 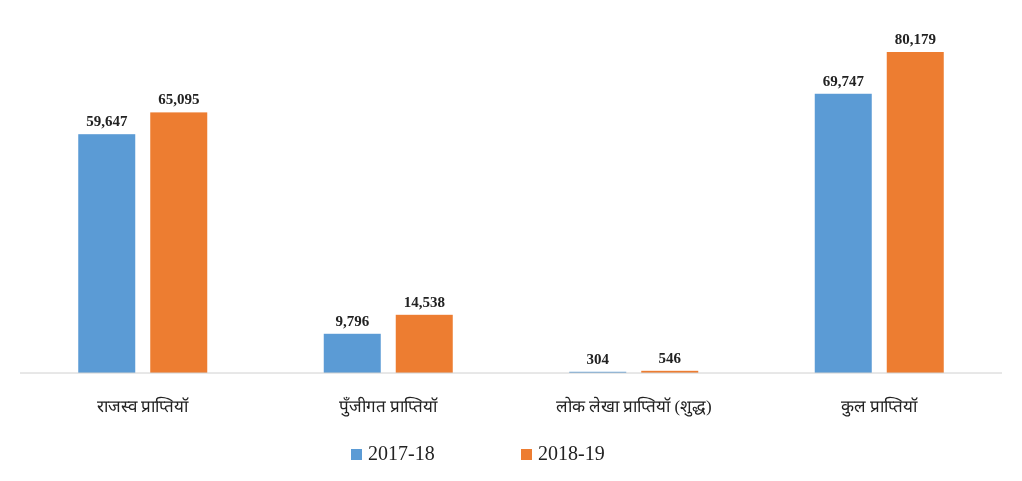 What do you see at coordinates (843, 80) in the screenshot?
I see `data-label: 69,747` at bounding box center [843, 80].